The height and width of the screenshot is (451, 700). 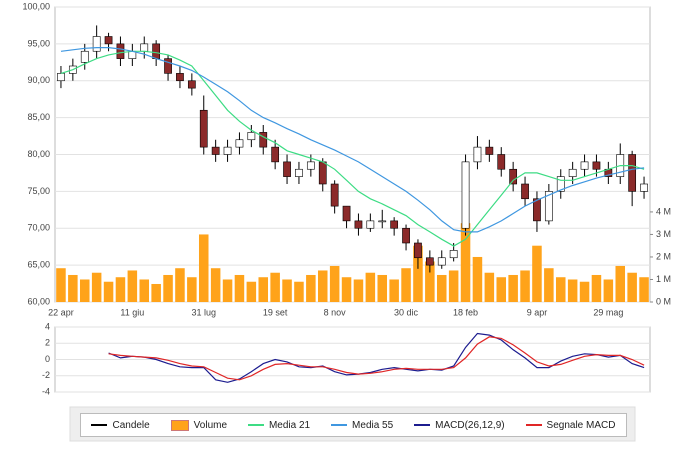 What do you see at coordinates (38, 117) in the screenshot?
I see `y-tick-label: 85,00` at bounding box center [38, 117].